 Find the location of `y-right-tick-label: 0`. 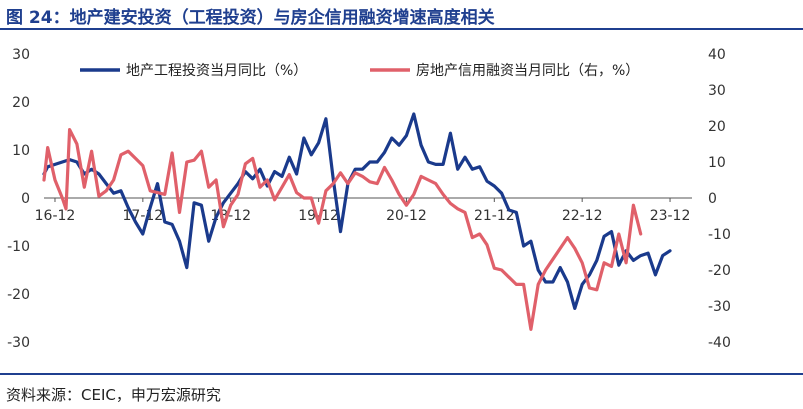

y-right-tick-label: 0 is located at coordinates (712, 199).